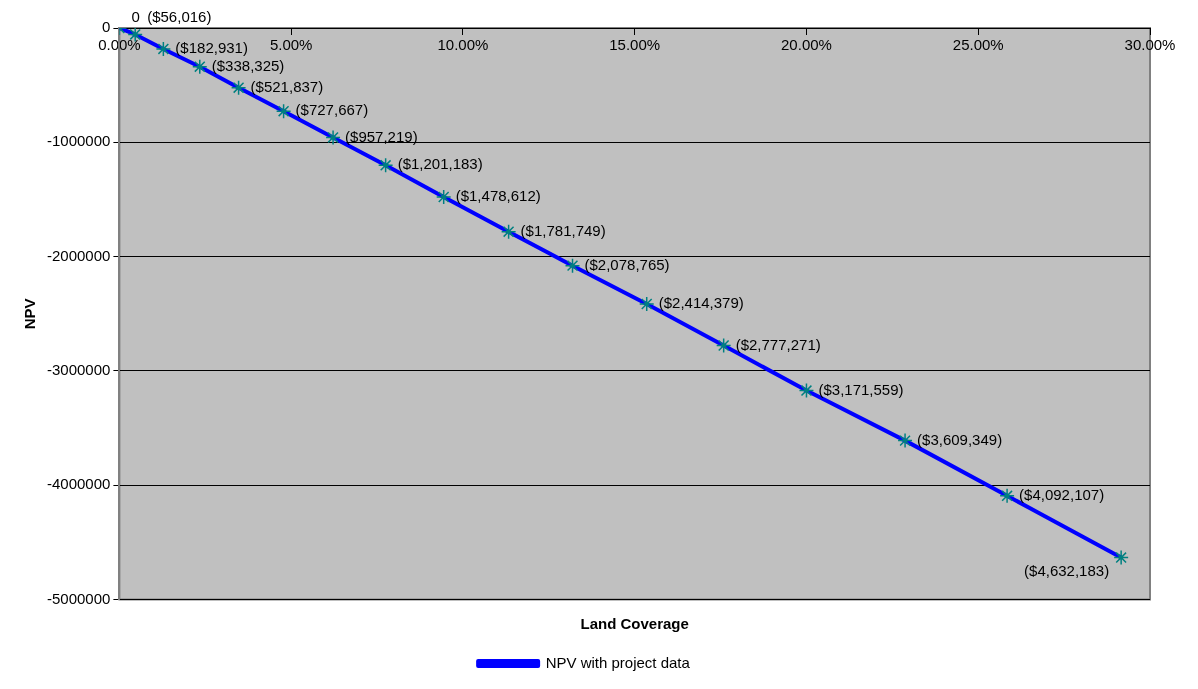 The height and width of the screenshot is (689, 1198). I want to click on data-label: ($182,931), so click(211, 48).